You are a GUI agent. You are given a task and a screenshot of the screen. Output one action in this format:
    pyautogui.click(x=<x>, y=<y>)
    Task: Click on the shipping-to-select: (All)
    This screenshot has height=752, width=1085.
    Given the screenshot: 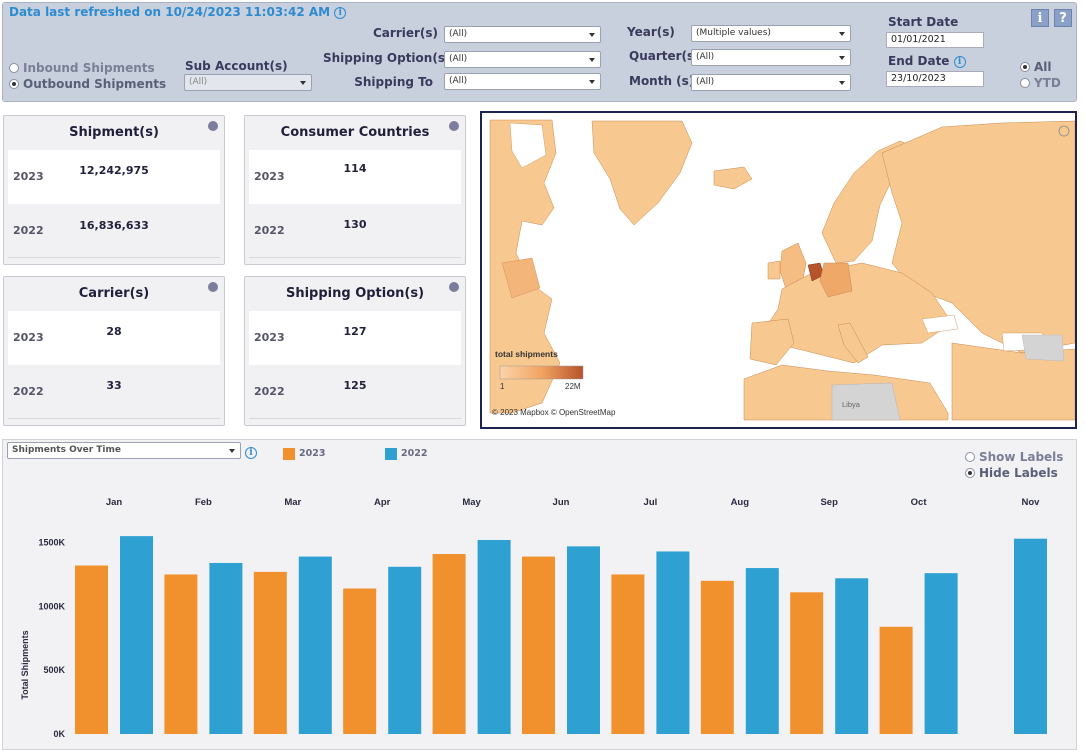 What is the action you would take?
    pyautogui.click(x=522, y=81)
    